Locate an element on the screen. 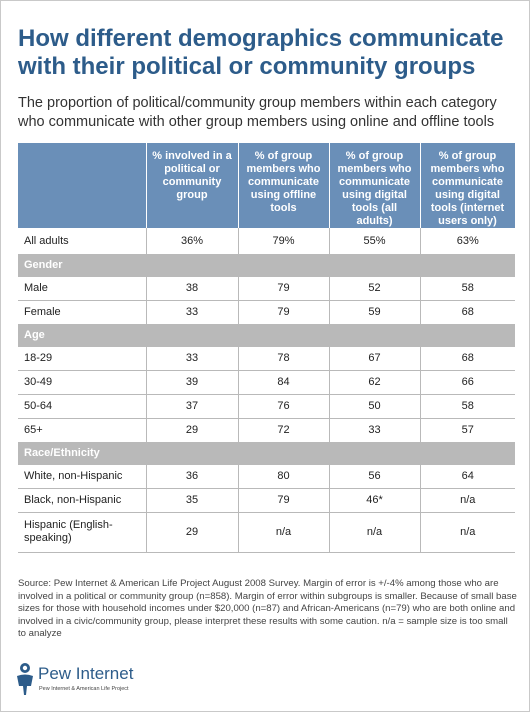  cell-value: 76 is located at coordinates (284, 406).